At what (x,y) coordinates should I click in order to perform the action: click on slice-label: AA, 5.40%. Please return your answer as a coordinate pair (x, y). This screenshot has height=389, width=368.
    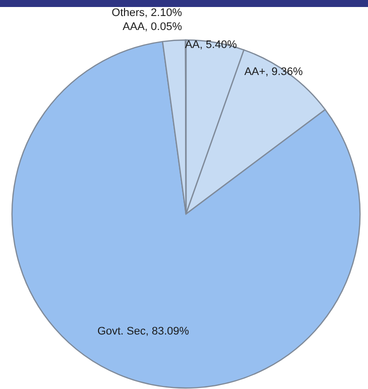
    Looking at the image, I should click on (211, 45).